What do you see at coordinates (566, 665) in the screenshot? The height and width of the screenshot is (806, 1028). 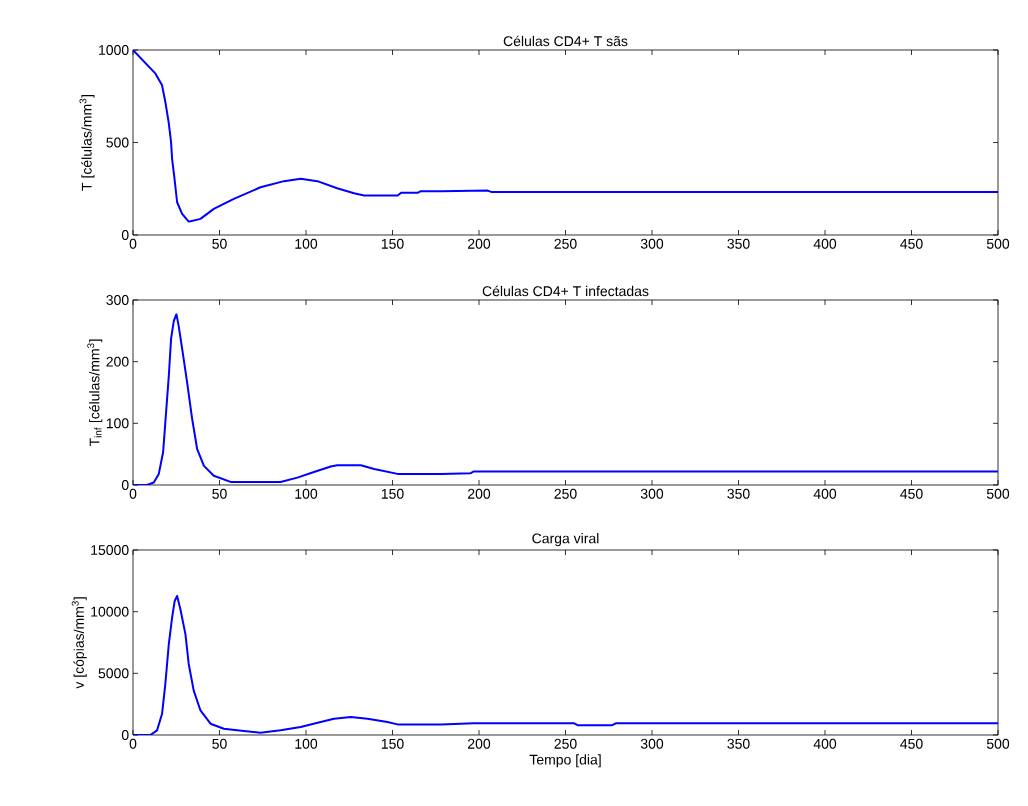 I see `line-series` at bounding box center [566, 665].